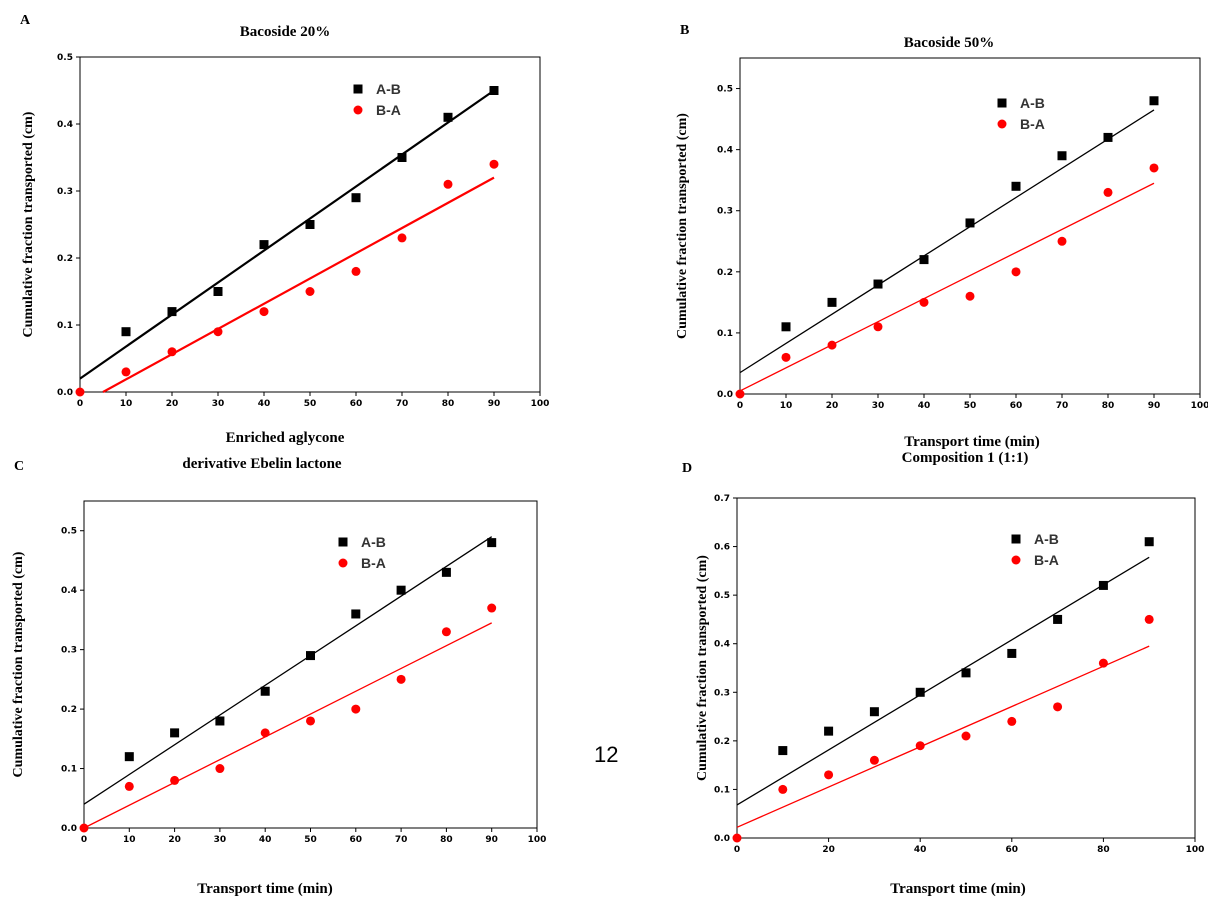 The width and height of the screenshot is (1208, 904). What do you see at coordinates (310, 840) in the screenshot?
I see `x-tick-label: 50` at bounding box center [310, 840].